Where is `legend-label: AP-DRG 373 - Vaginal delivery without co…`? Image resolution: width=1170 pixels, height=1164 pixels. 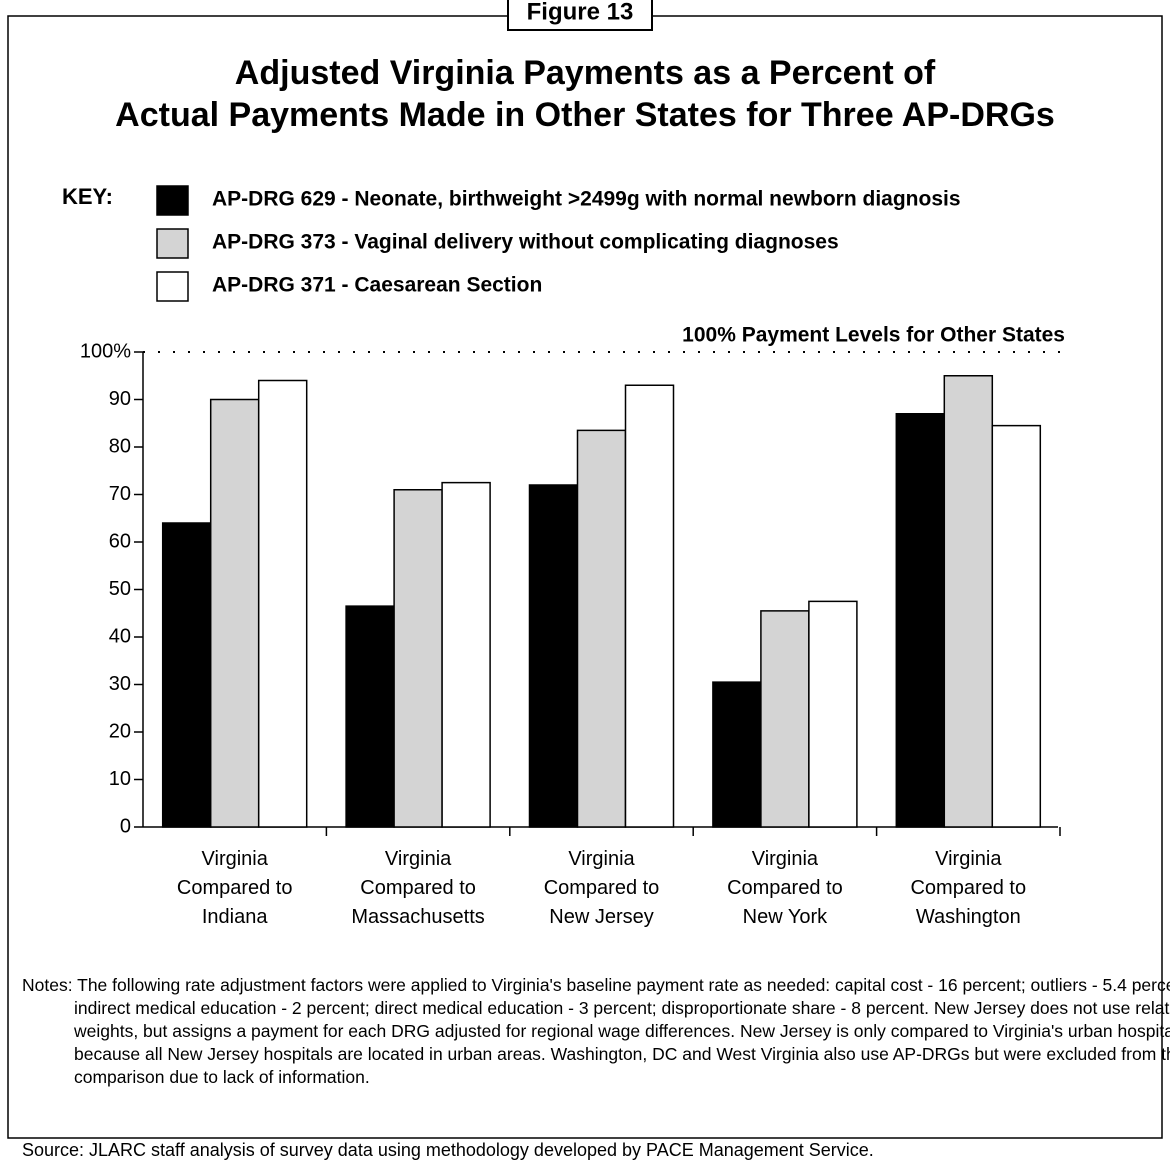
legend-label: AP-DRG 373 - Vaginal delivery without co… is located at coordinates (525, 242).